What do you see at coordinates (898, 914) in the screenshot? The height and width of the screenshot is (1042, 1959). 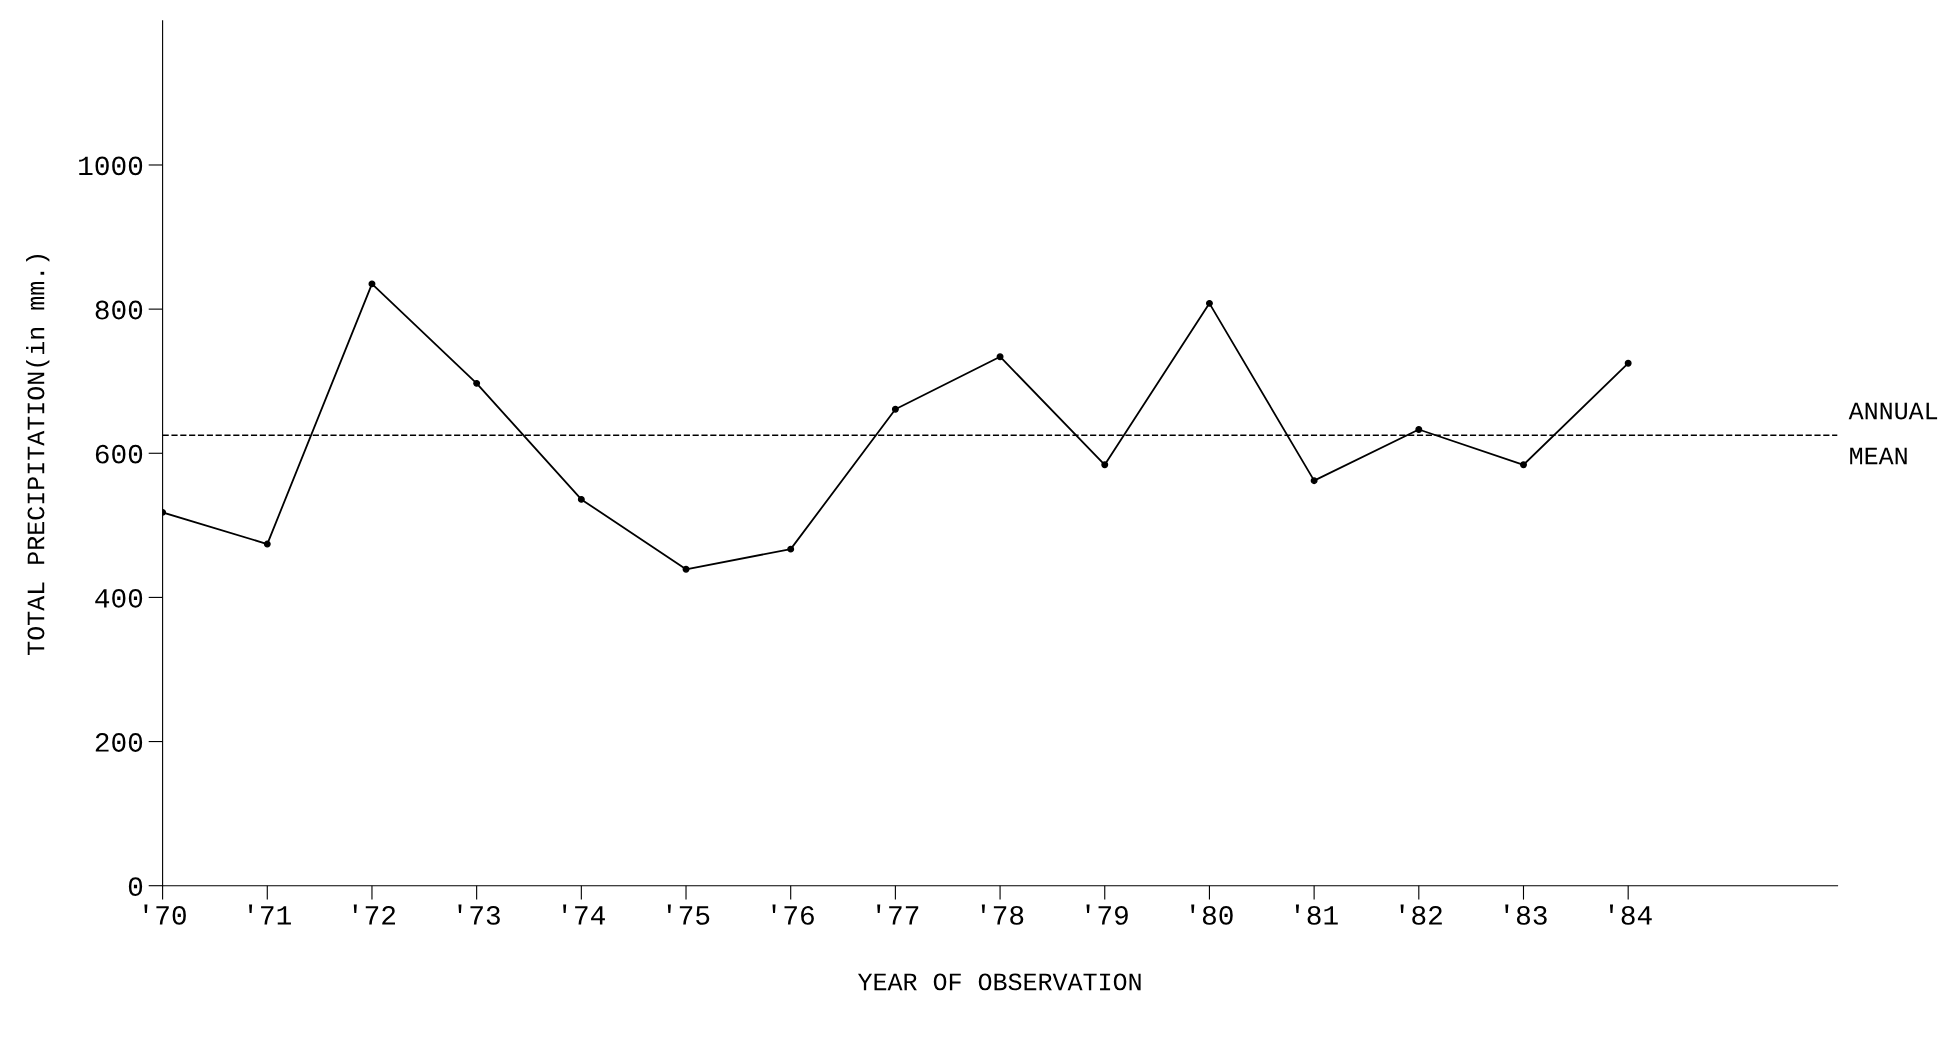 I see `x-tick-label: '77` at bounding box center [898, 914].